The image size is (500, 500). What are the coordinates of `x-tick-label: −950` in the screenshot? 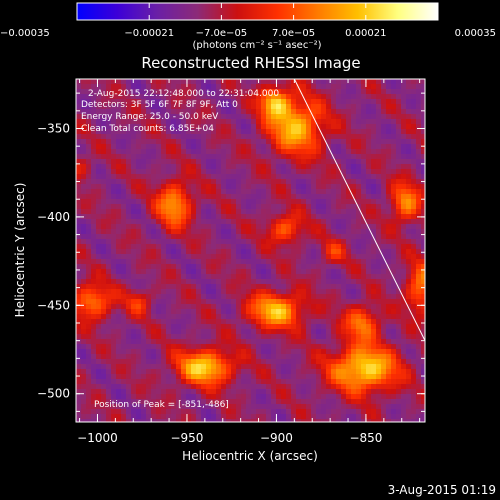 It's located at (186, 438).